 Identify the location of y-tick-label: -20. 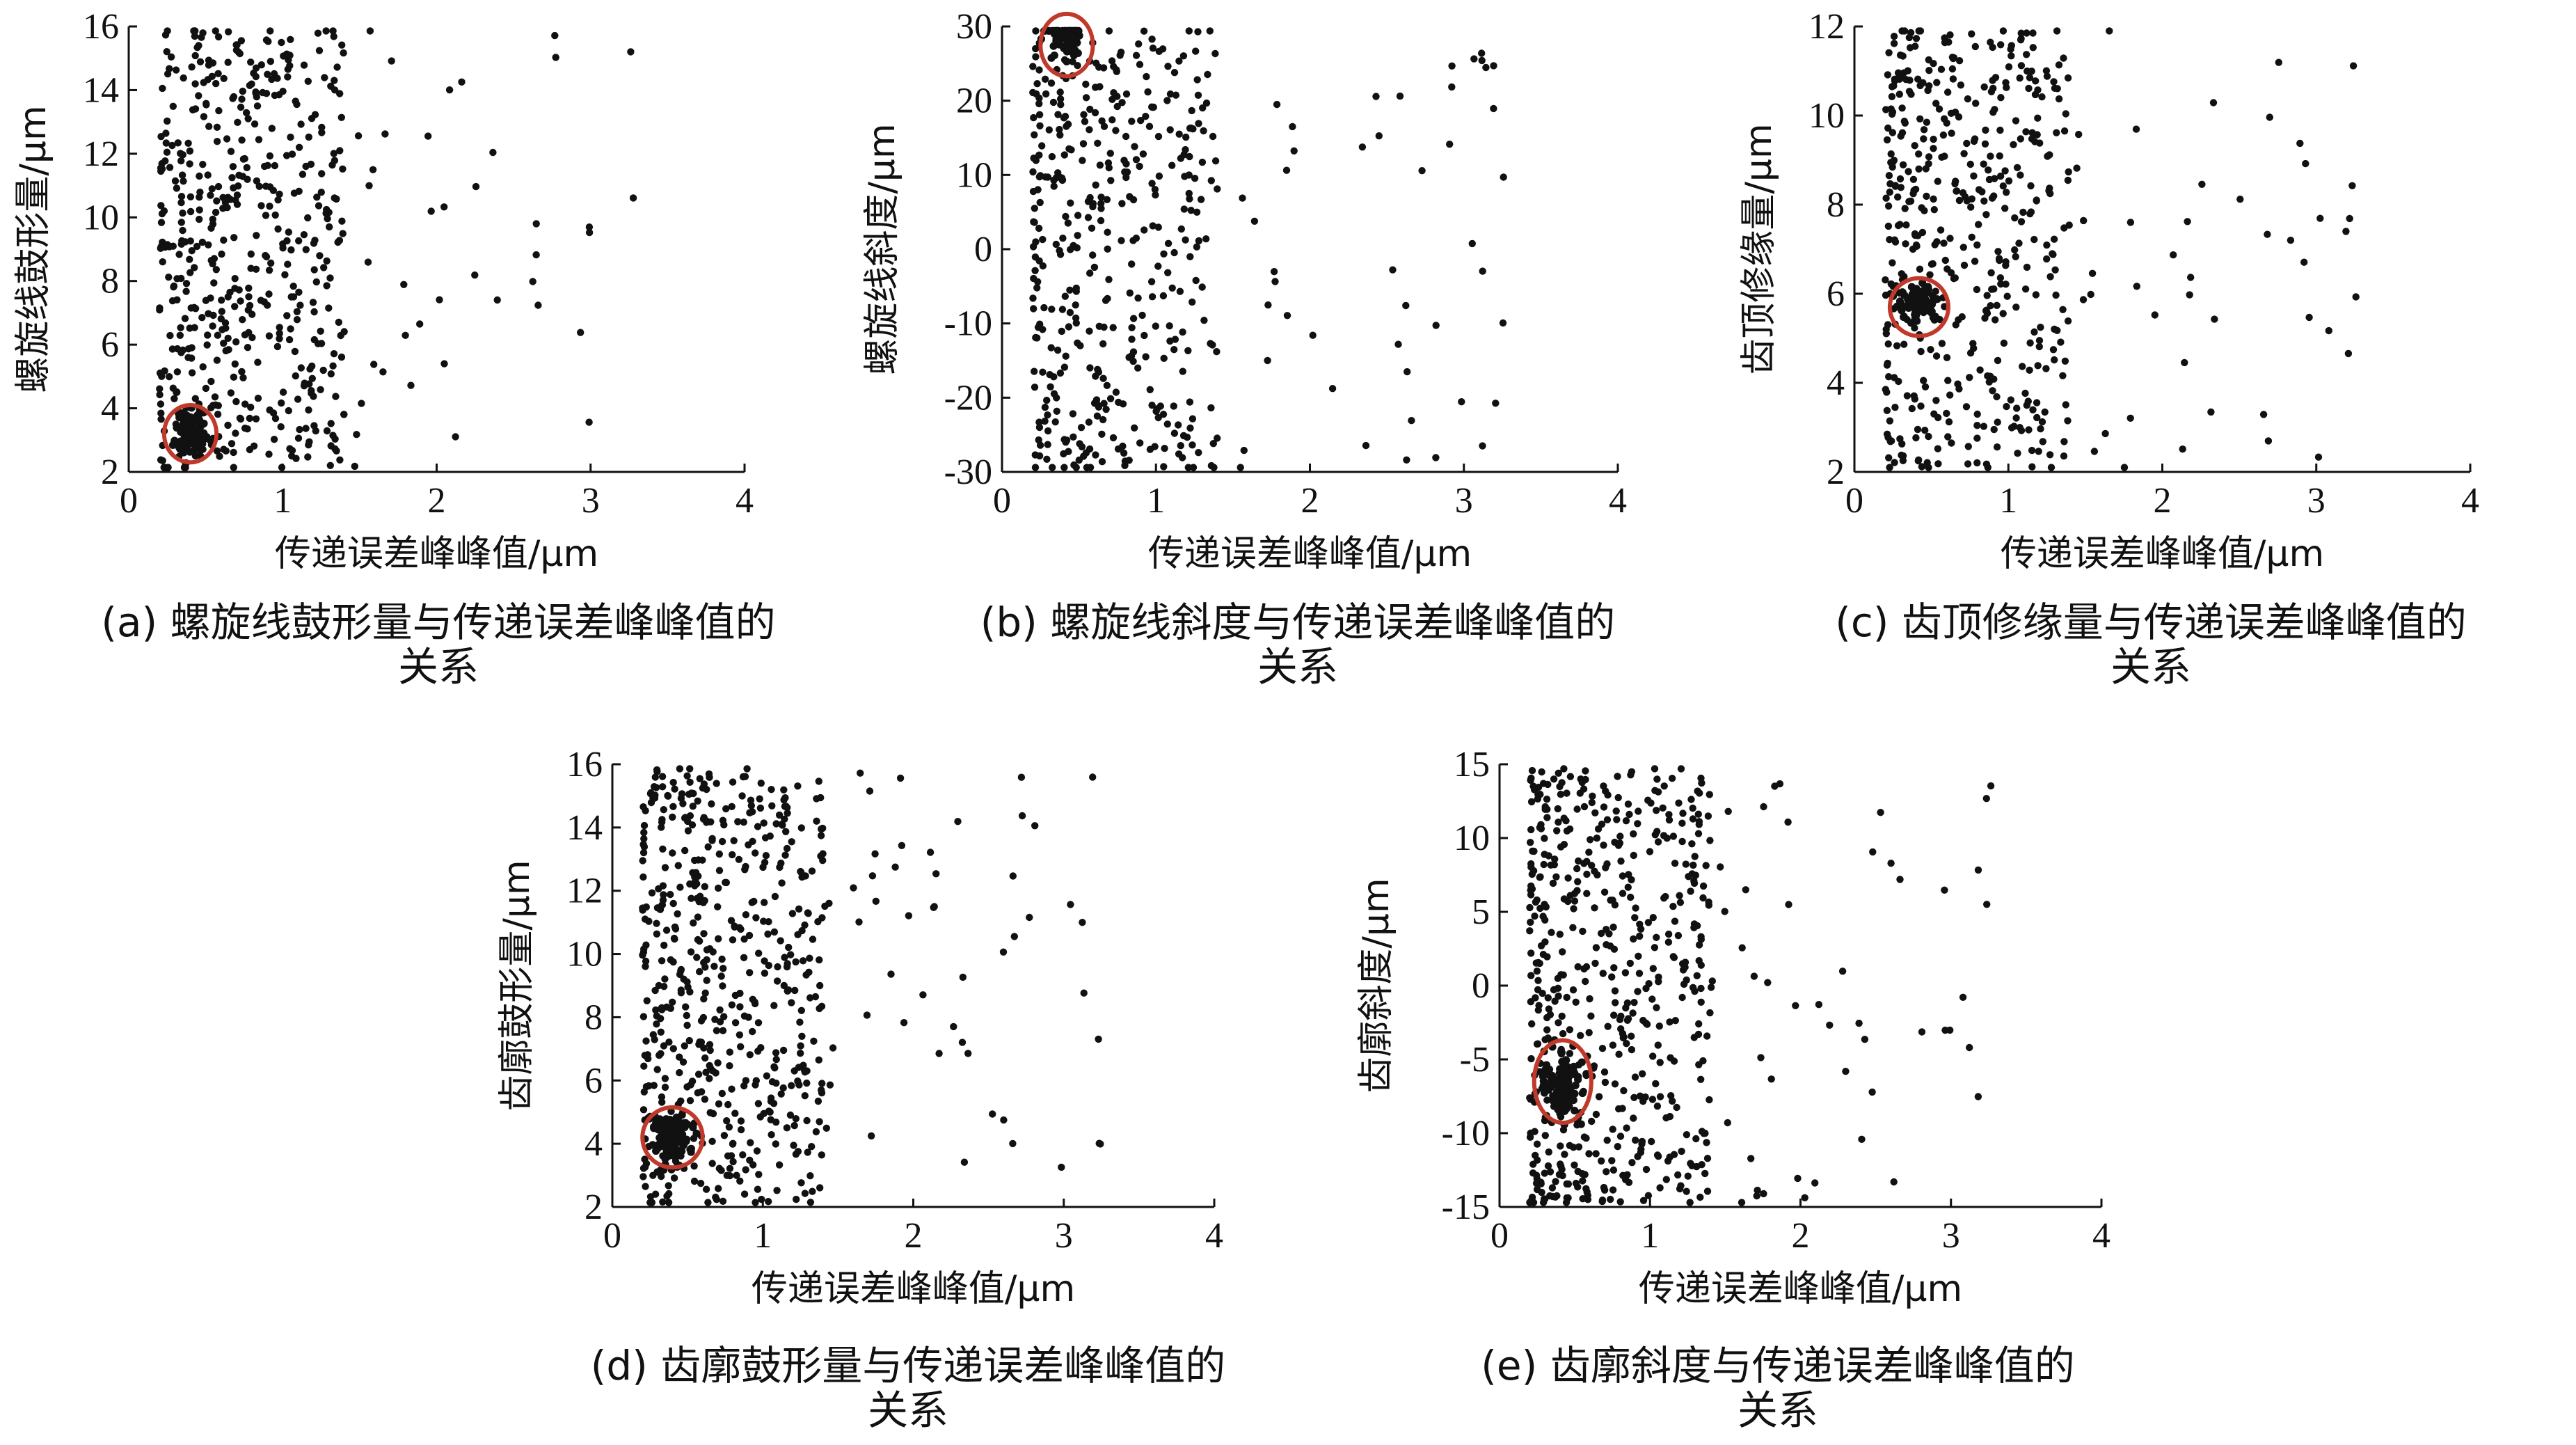
(968, 398).